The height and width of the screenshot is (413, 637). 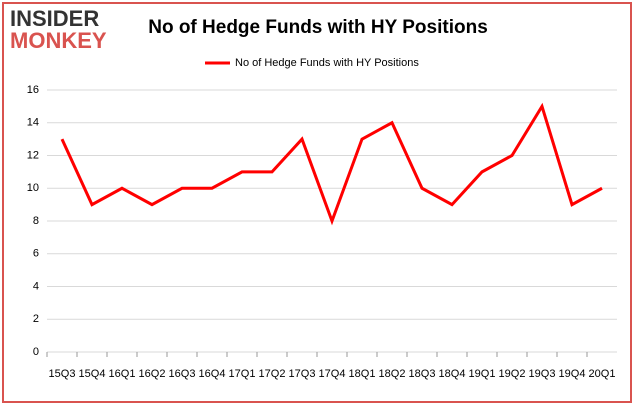 I want to click on y-tick-label: 0, so click(x=36, y=352).